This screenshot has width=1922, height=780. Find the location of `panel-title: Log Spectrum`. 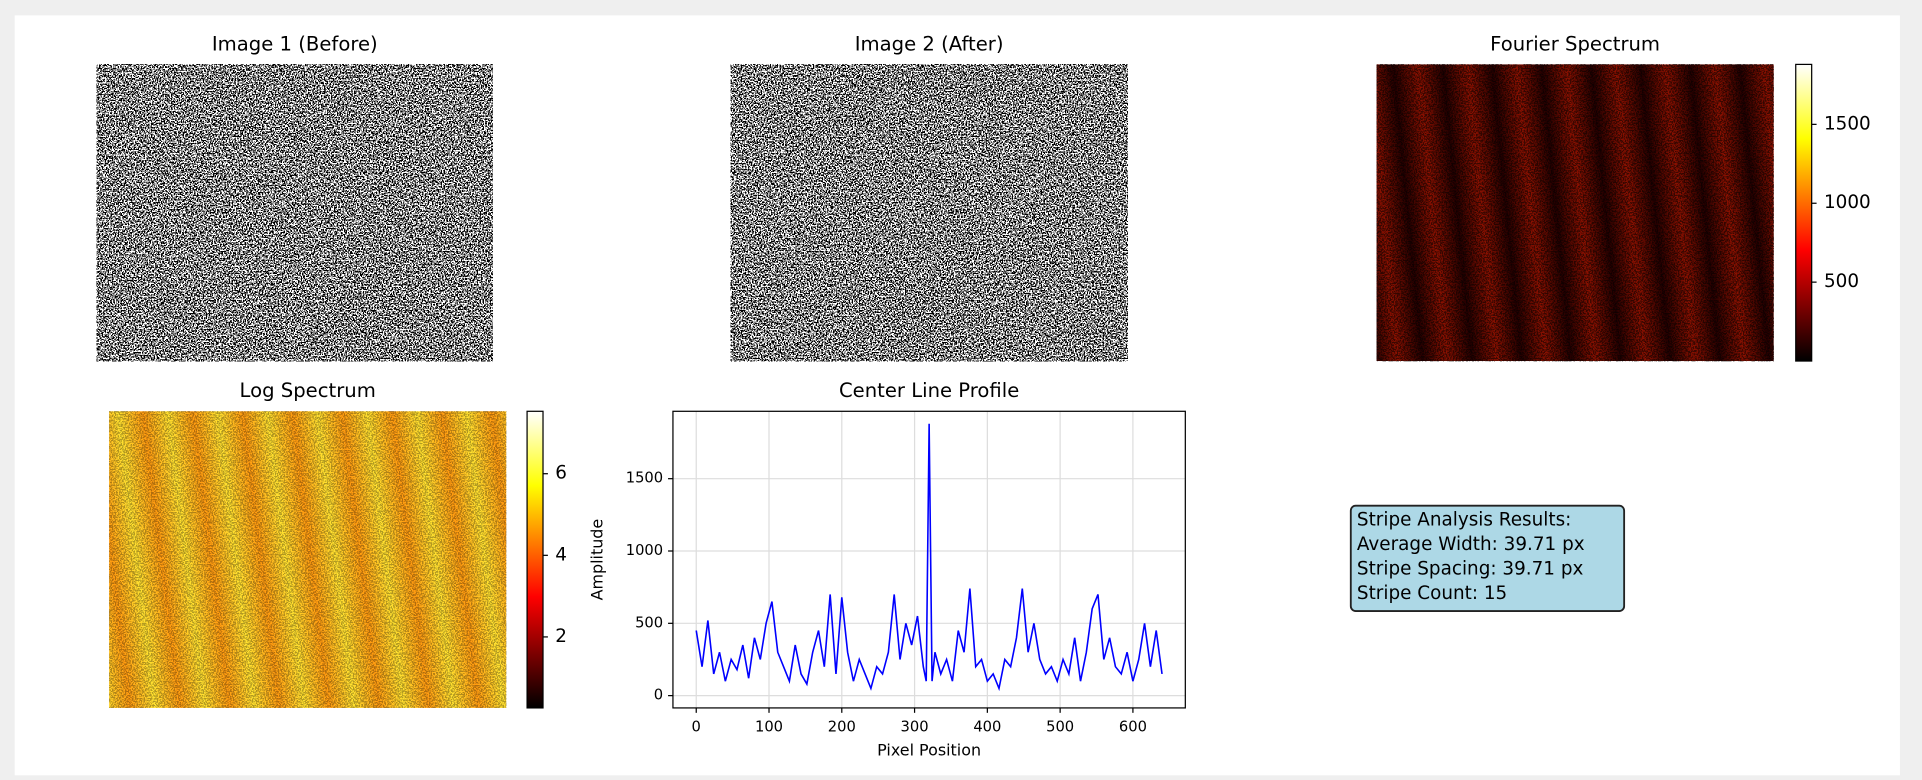

panel-title: Log Spectrum is located at coordinates (308, 390).